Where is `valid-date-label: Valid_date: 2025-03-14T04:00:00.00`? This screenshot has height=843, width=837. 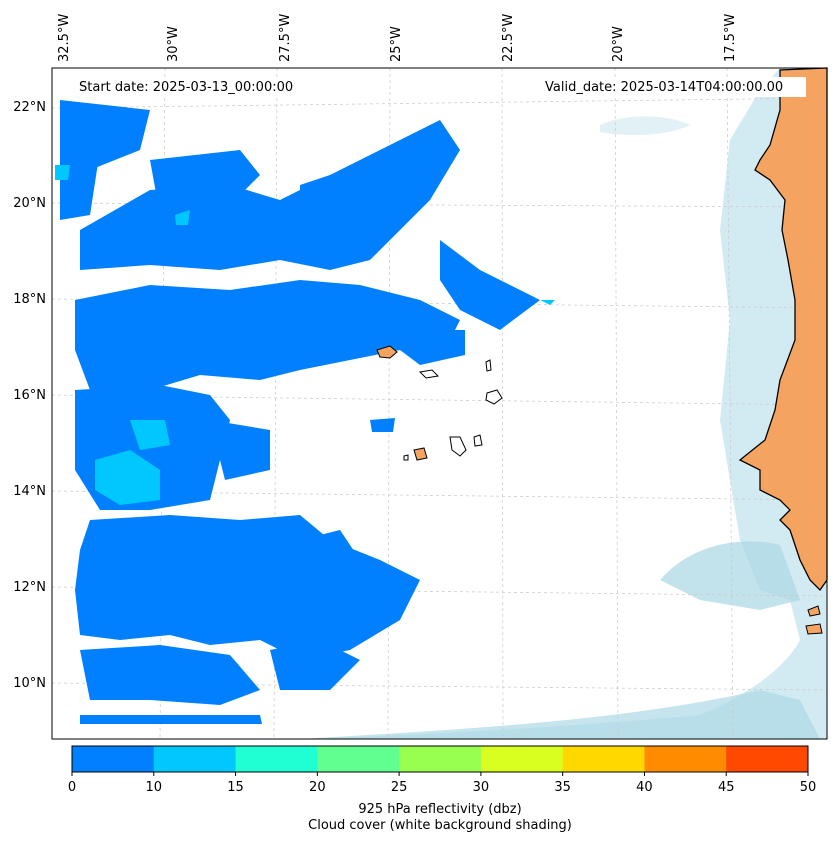
valid-date-label: Valid_date: 2025-03-14T04:00:00.00 is located at coordinates (664, 87).